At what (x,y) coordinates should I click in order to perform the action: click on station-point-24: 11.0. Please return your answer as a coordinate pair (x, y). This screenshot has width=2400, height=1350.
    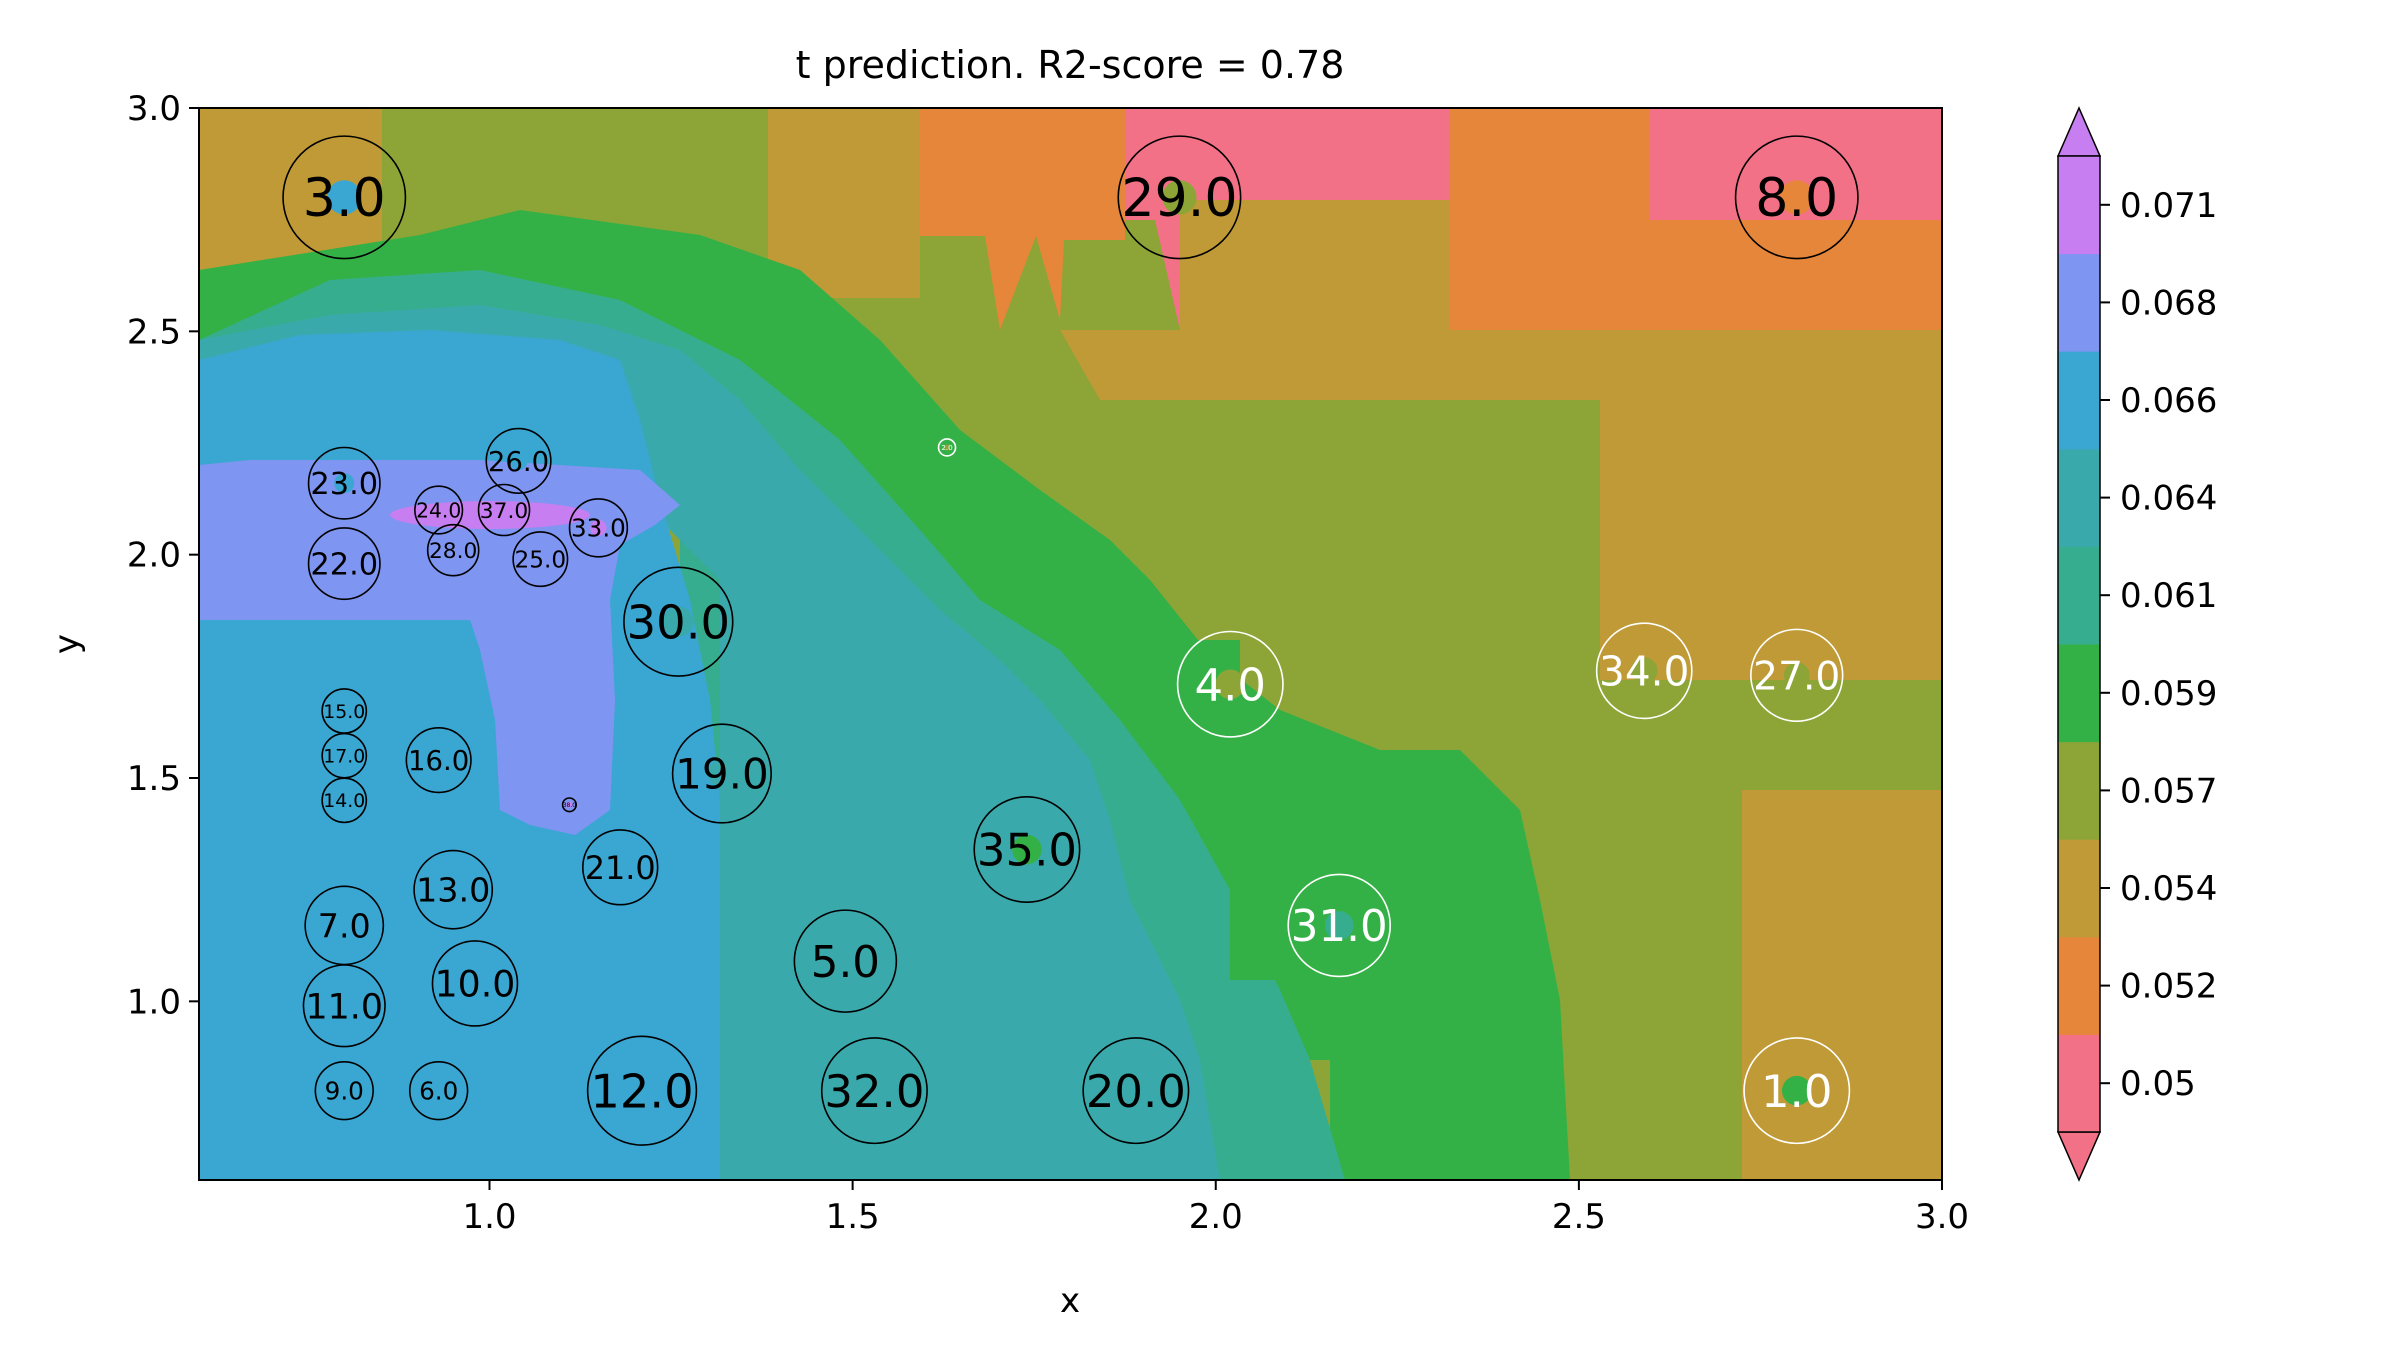
    Looking at the image, I should click on (344, 1006).